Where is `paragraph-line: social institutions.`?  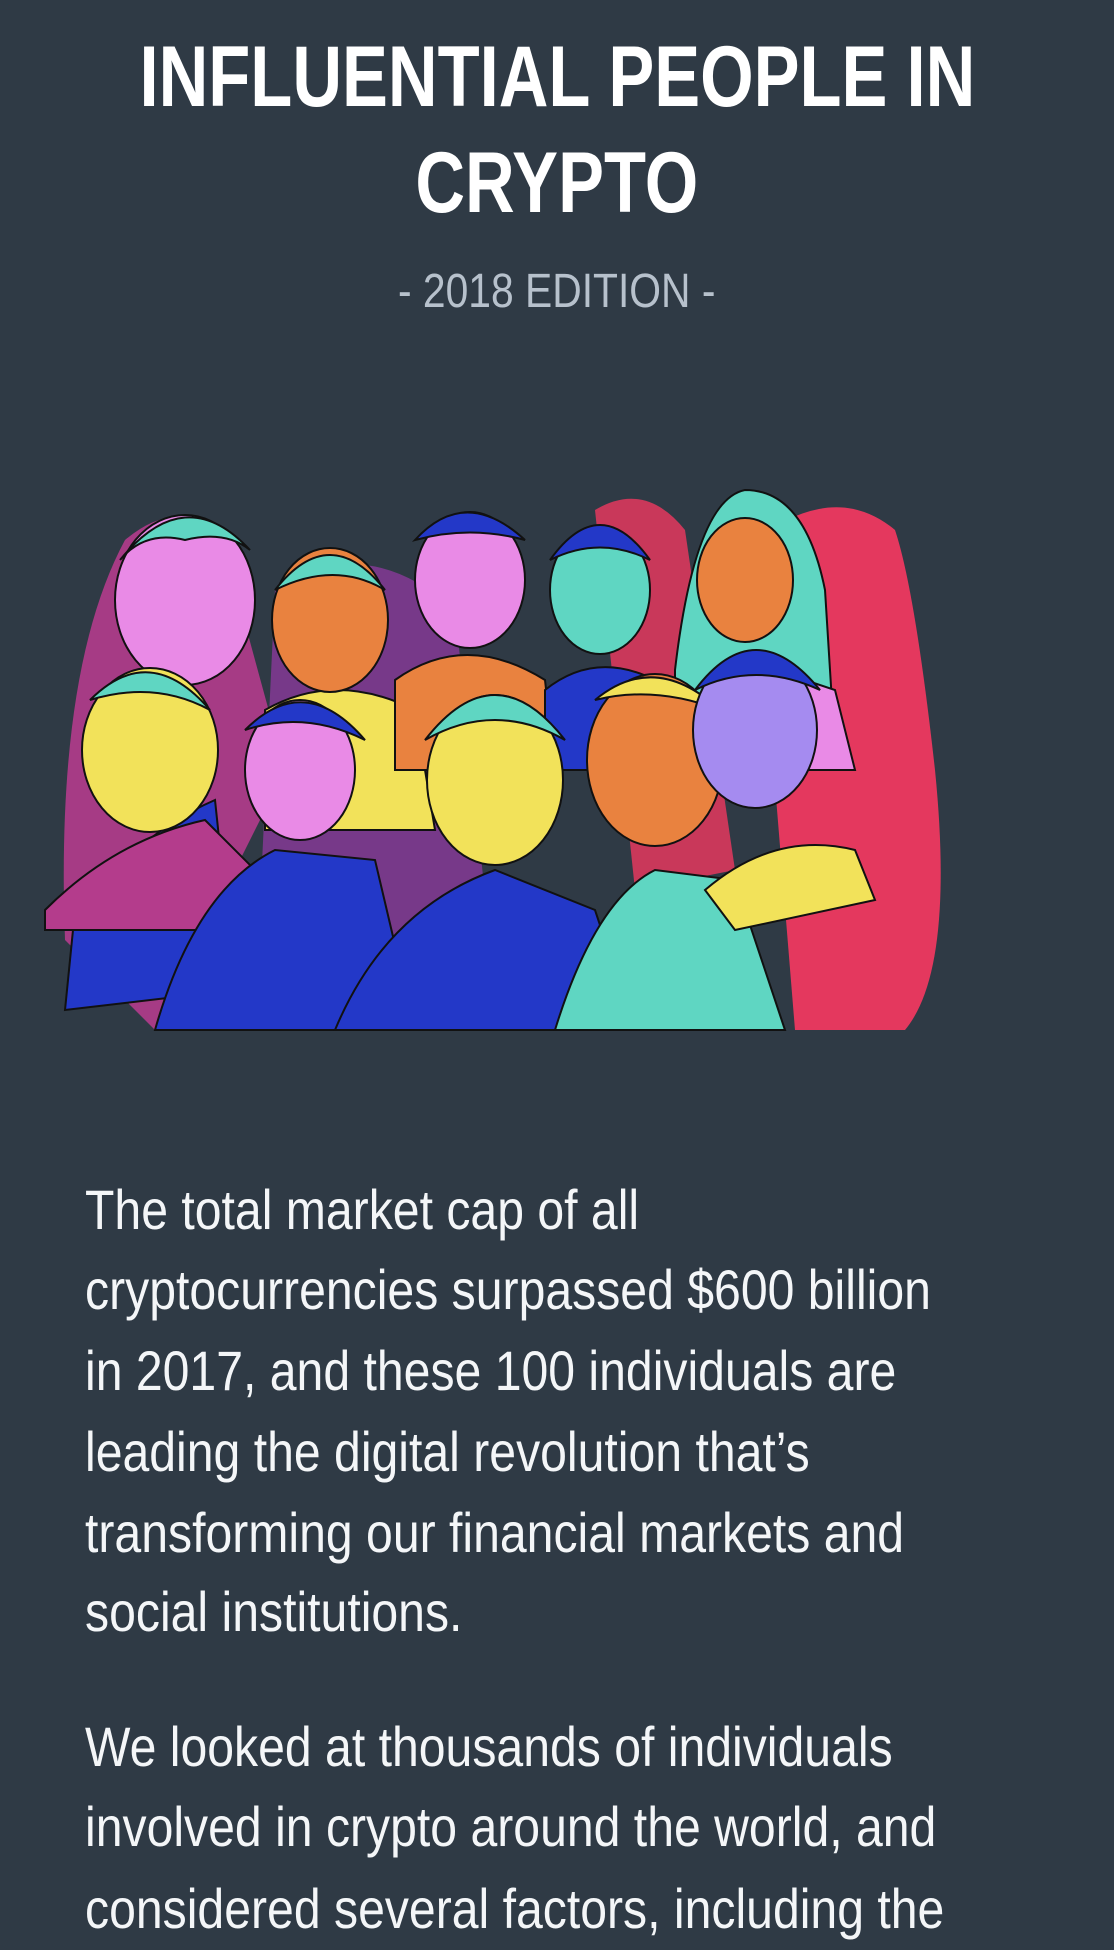 paragraph-line: social institutions. is located at coordinates (274, 1611).